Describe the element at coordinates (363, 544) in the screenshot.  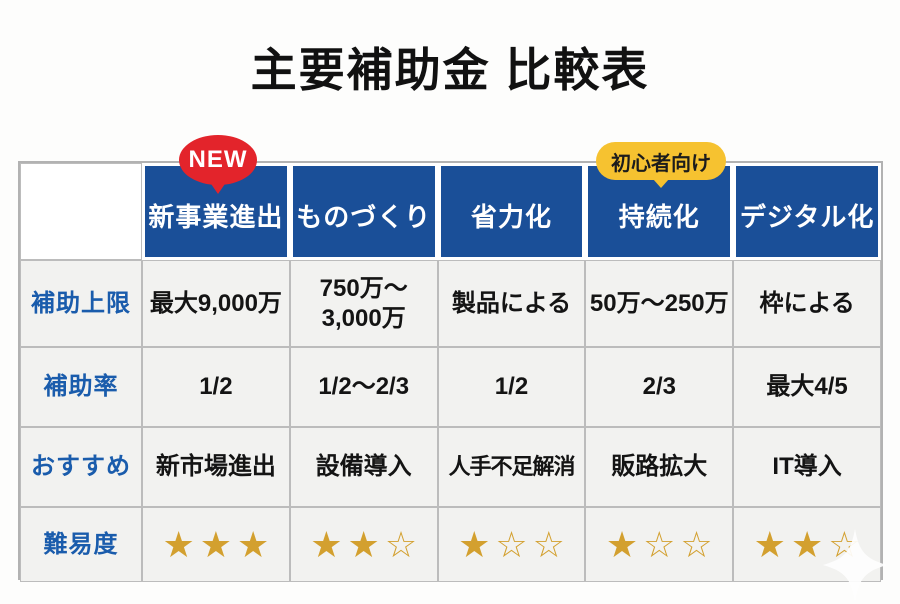
I see `difficulty-stars: ★★☆` at that location.